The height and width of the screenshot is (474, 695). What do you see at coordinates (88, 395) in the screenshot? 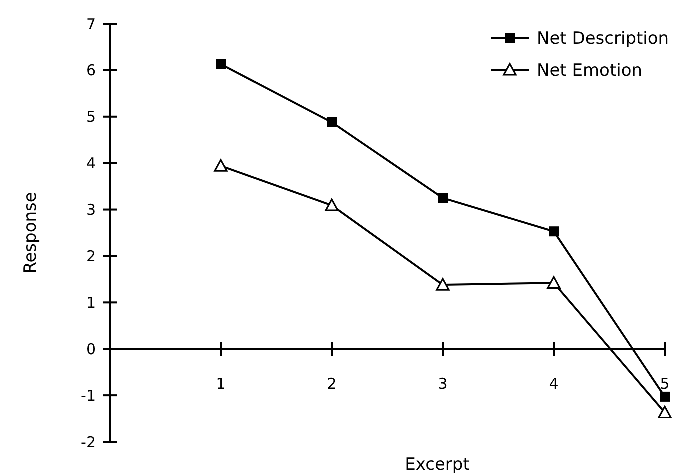
I see `y-tick-label: -1` at bounding box center [88, 395].